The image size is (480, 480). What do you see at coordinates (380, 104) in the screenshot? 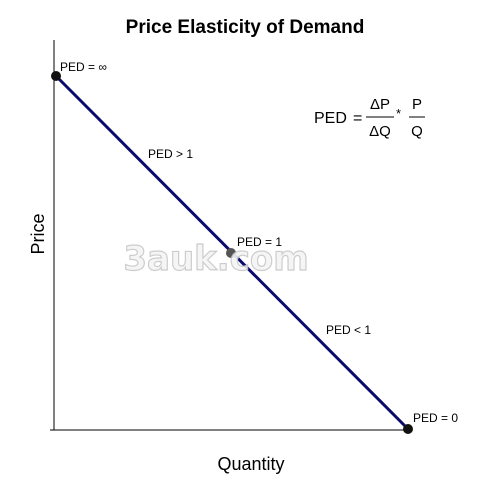
I see `formula-frac1-numerator: ΔP` at bounding box center [380, 104].